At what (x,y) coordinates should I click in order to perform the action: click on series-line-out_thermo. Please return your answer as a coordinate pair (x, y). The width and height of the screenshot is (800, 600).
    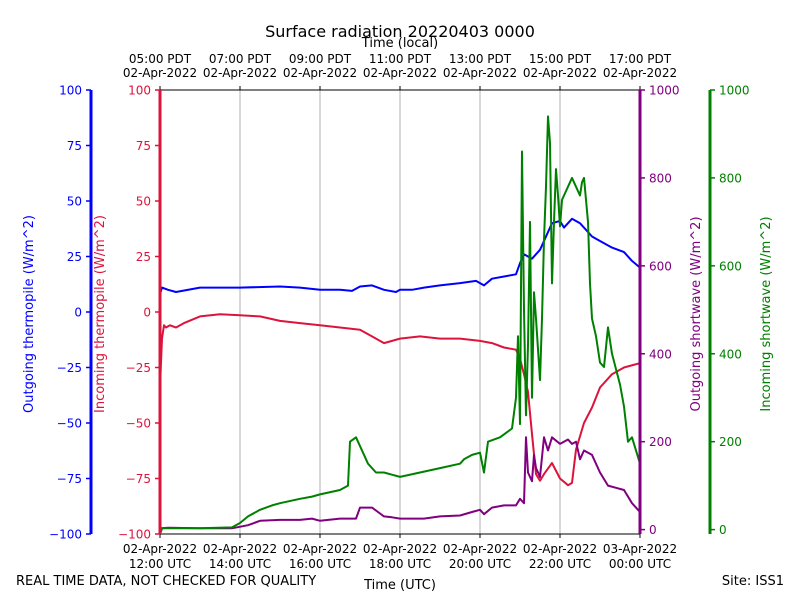
    Looking at the image, I should click on (400, 256).